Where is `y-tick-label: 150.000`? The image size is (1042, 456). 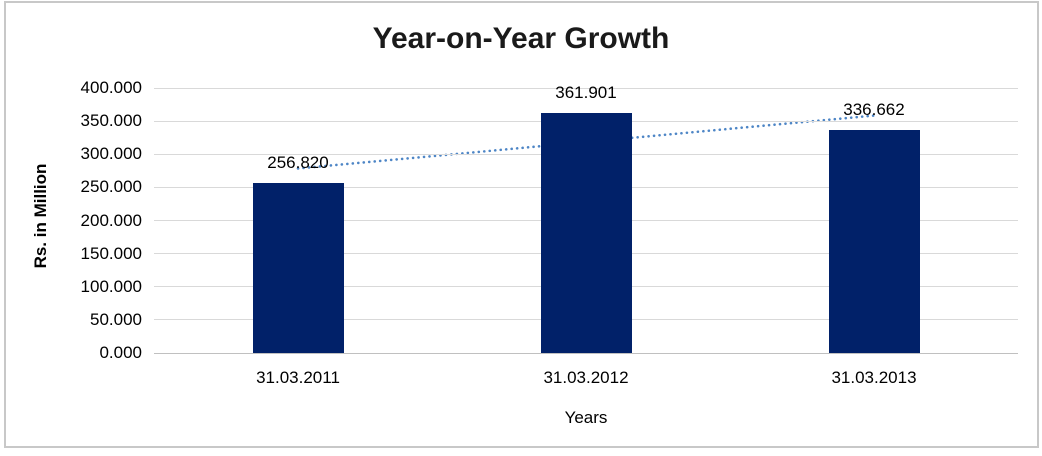
y-tick-label: 150.000 is located at coordinates (111, 253).